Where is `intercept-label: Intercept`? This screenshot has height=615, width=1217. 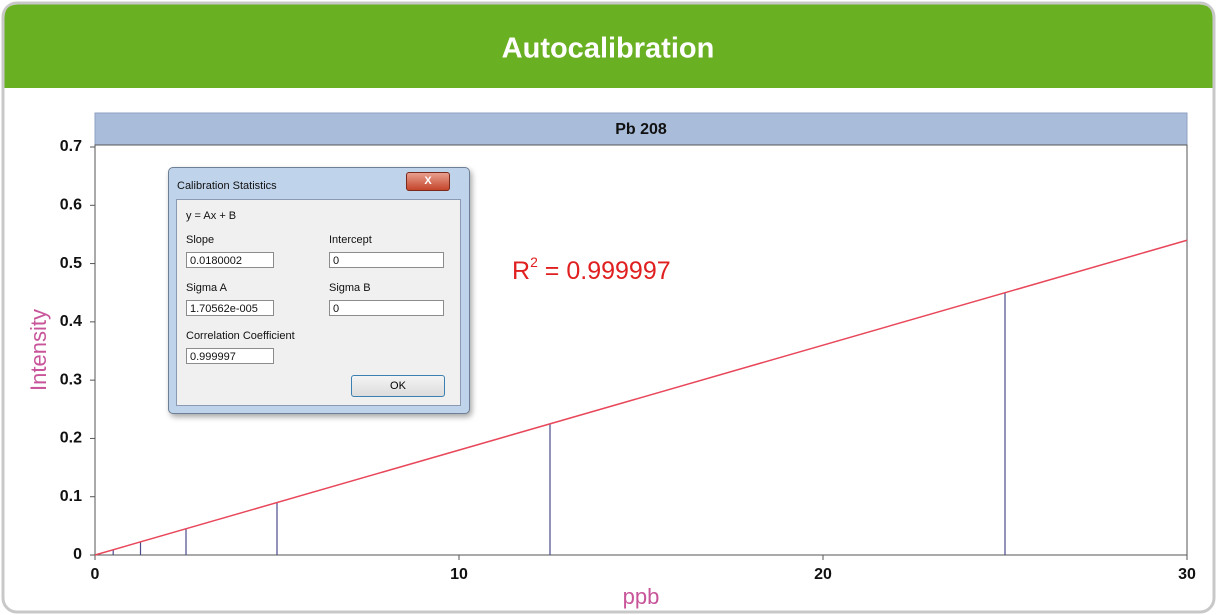 intercept-label: Intercept is located at coordinates (350, 240).